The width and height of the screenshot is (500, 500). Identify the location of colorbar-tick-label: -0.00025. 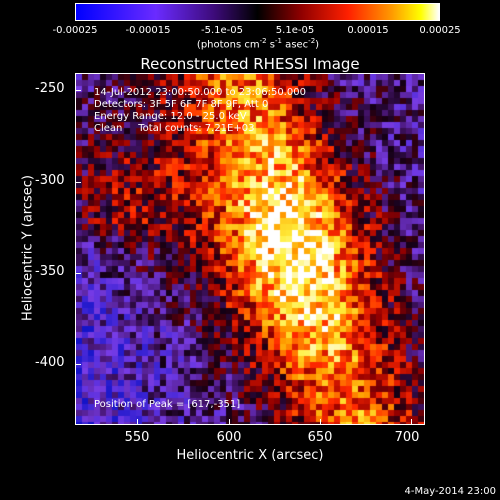
(75, 30).